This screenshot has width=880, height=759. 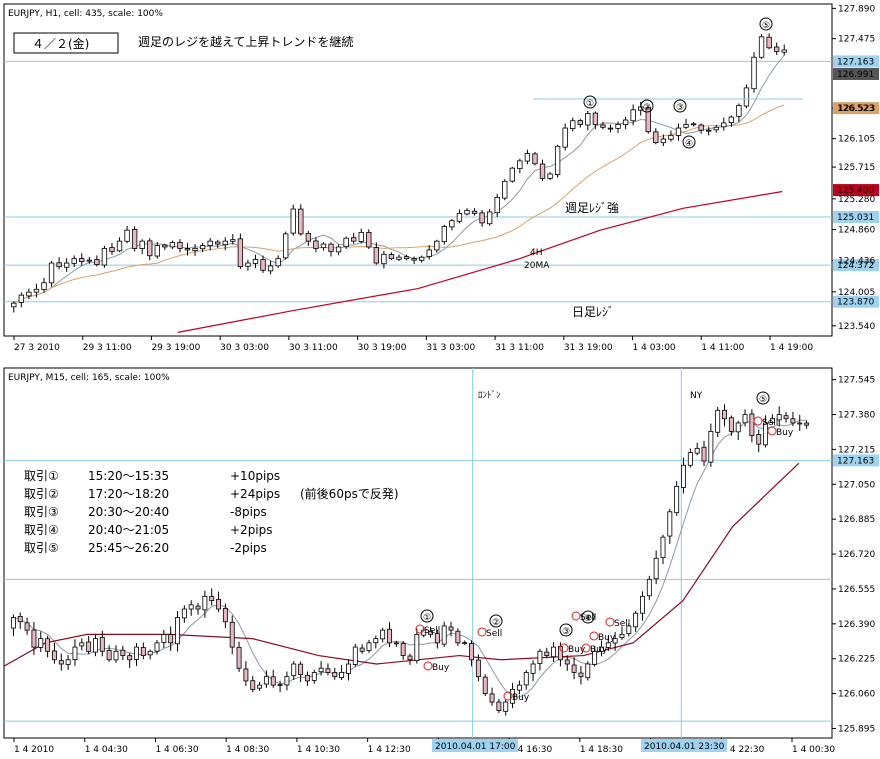 I want to click on x-tick-label: 29 3 11:00, so click(x=107, y=348).